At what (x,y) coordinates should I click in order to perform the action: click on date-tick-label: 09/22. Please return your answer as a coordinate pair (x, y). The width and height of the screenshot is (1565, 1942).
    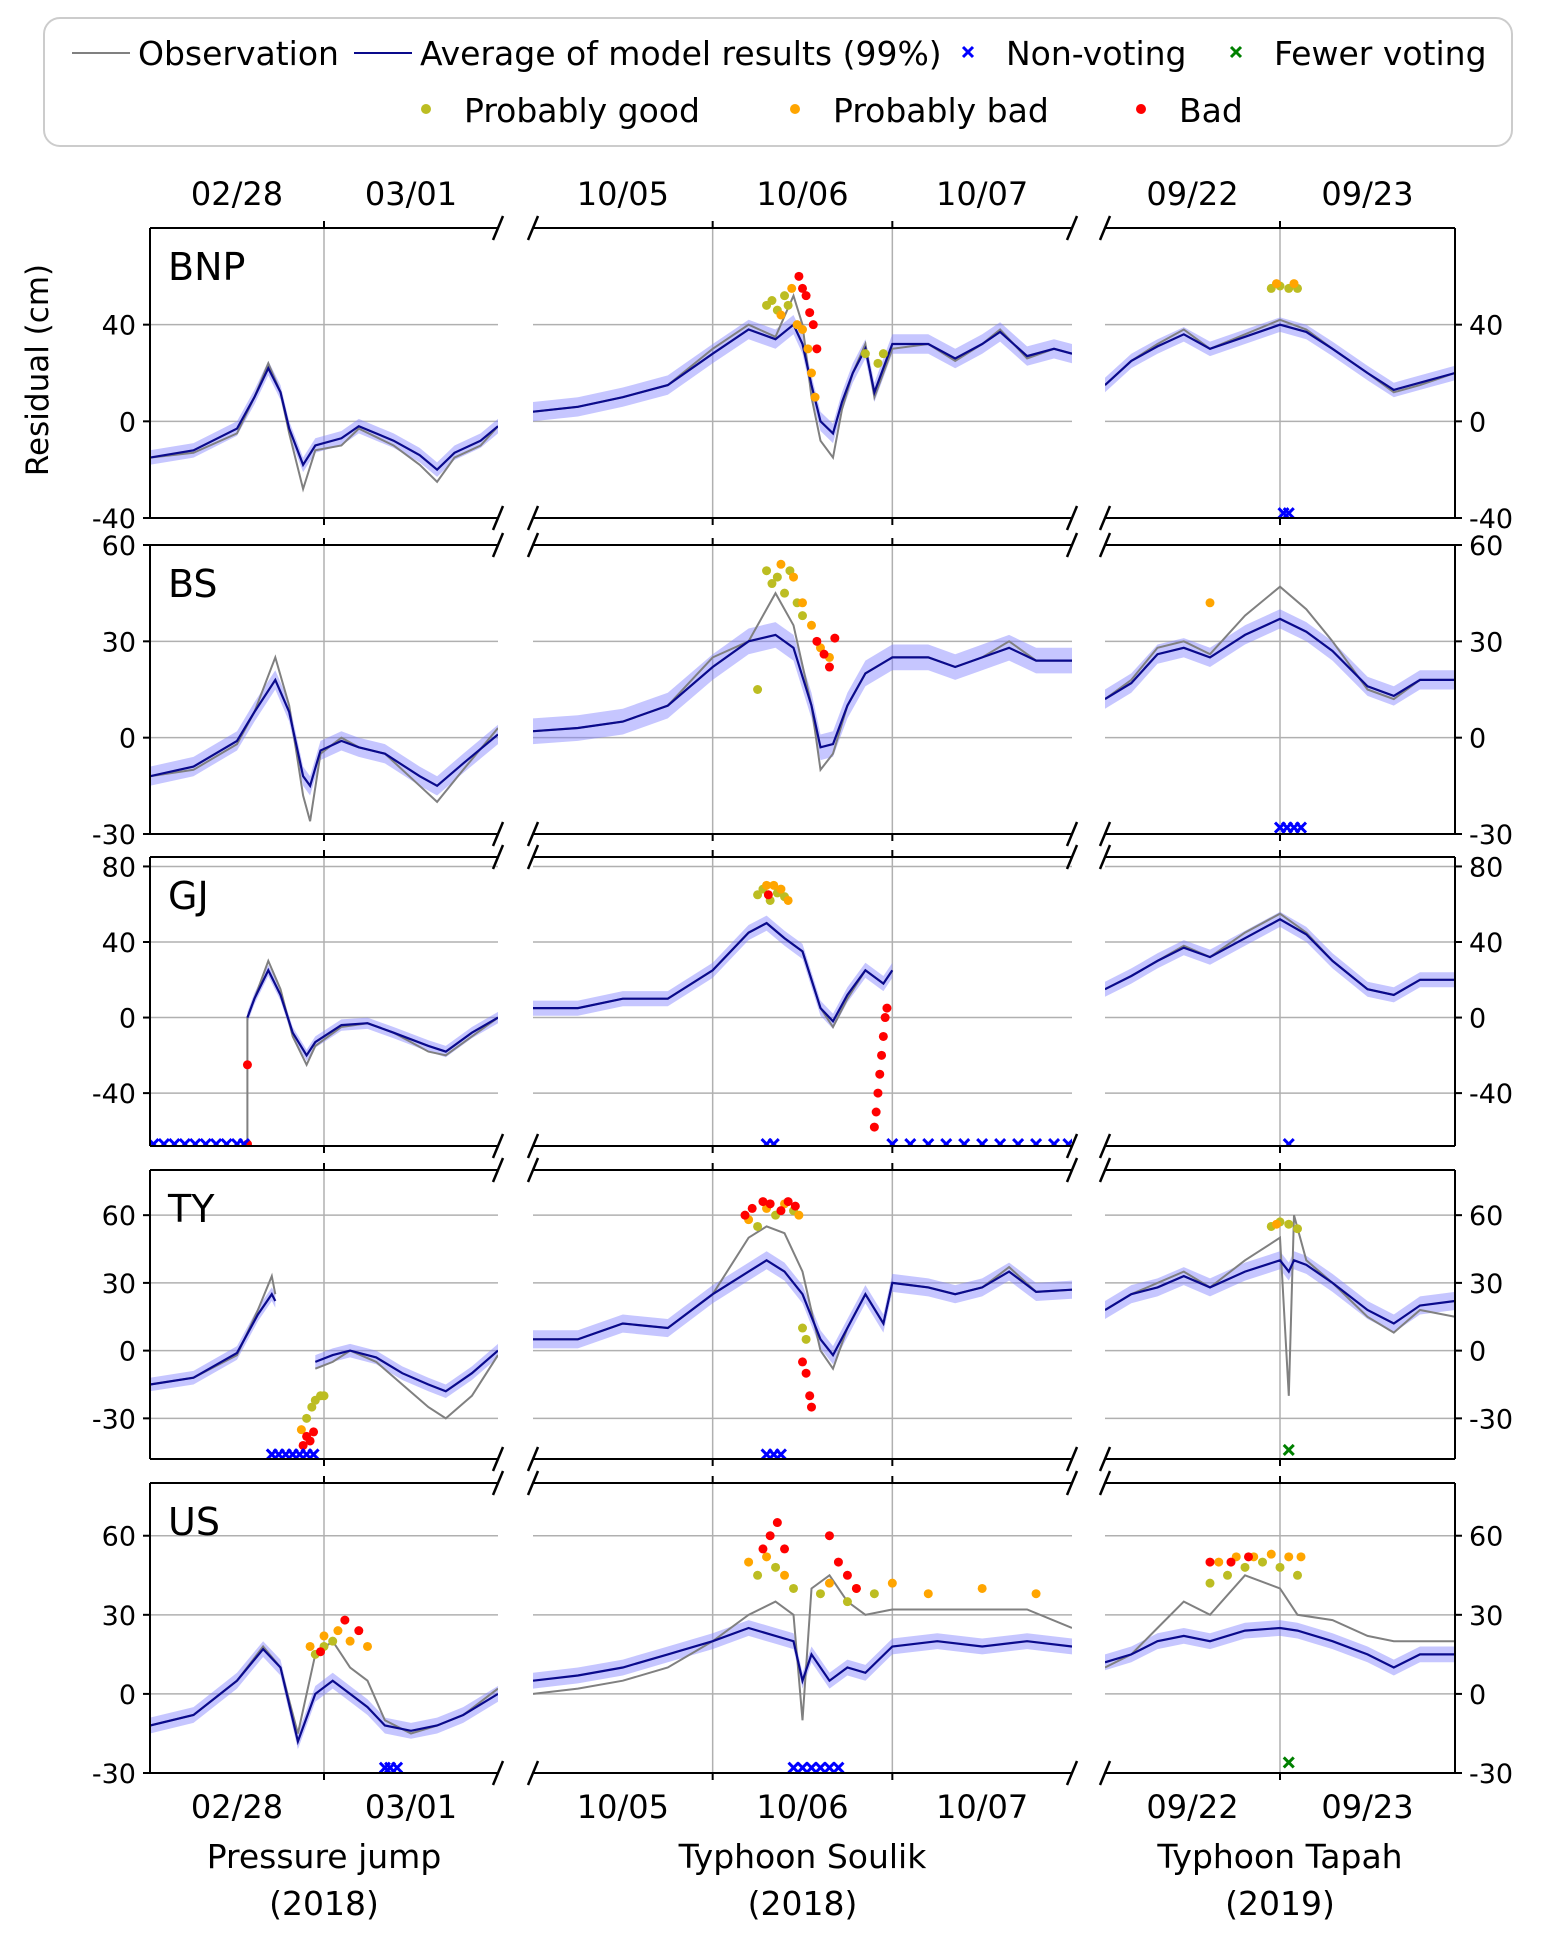
    Looking at the image, I should click on (1192, 1807).